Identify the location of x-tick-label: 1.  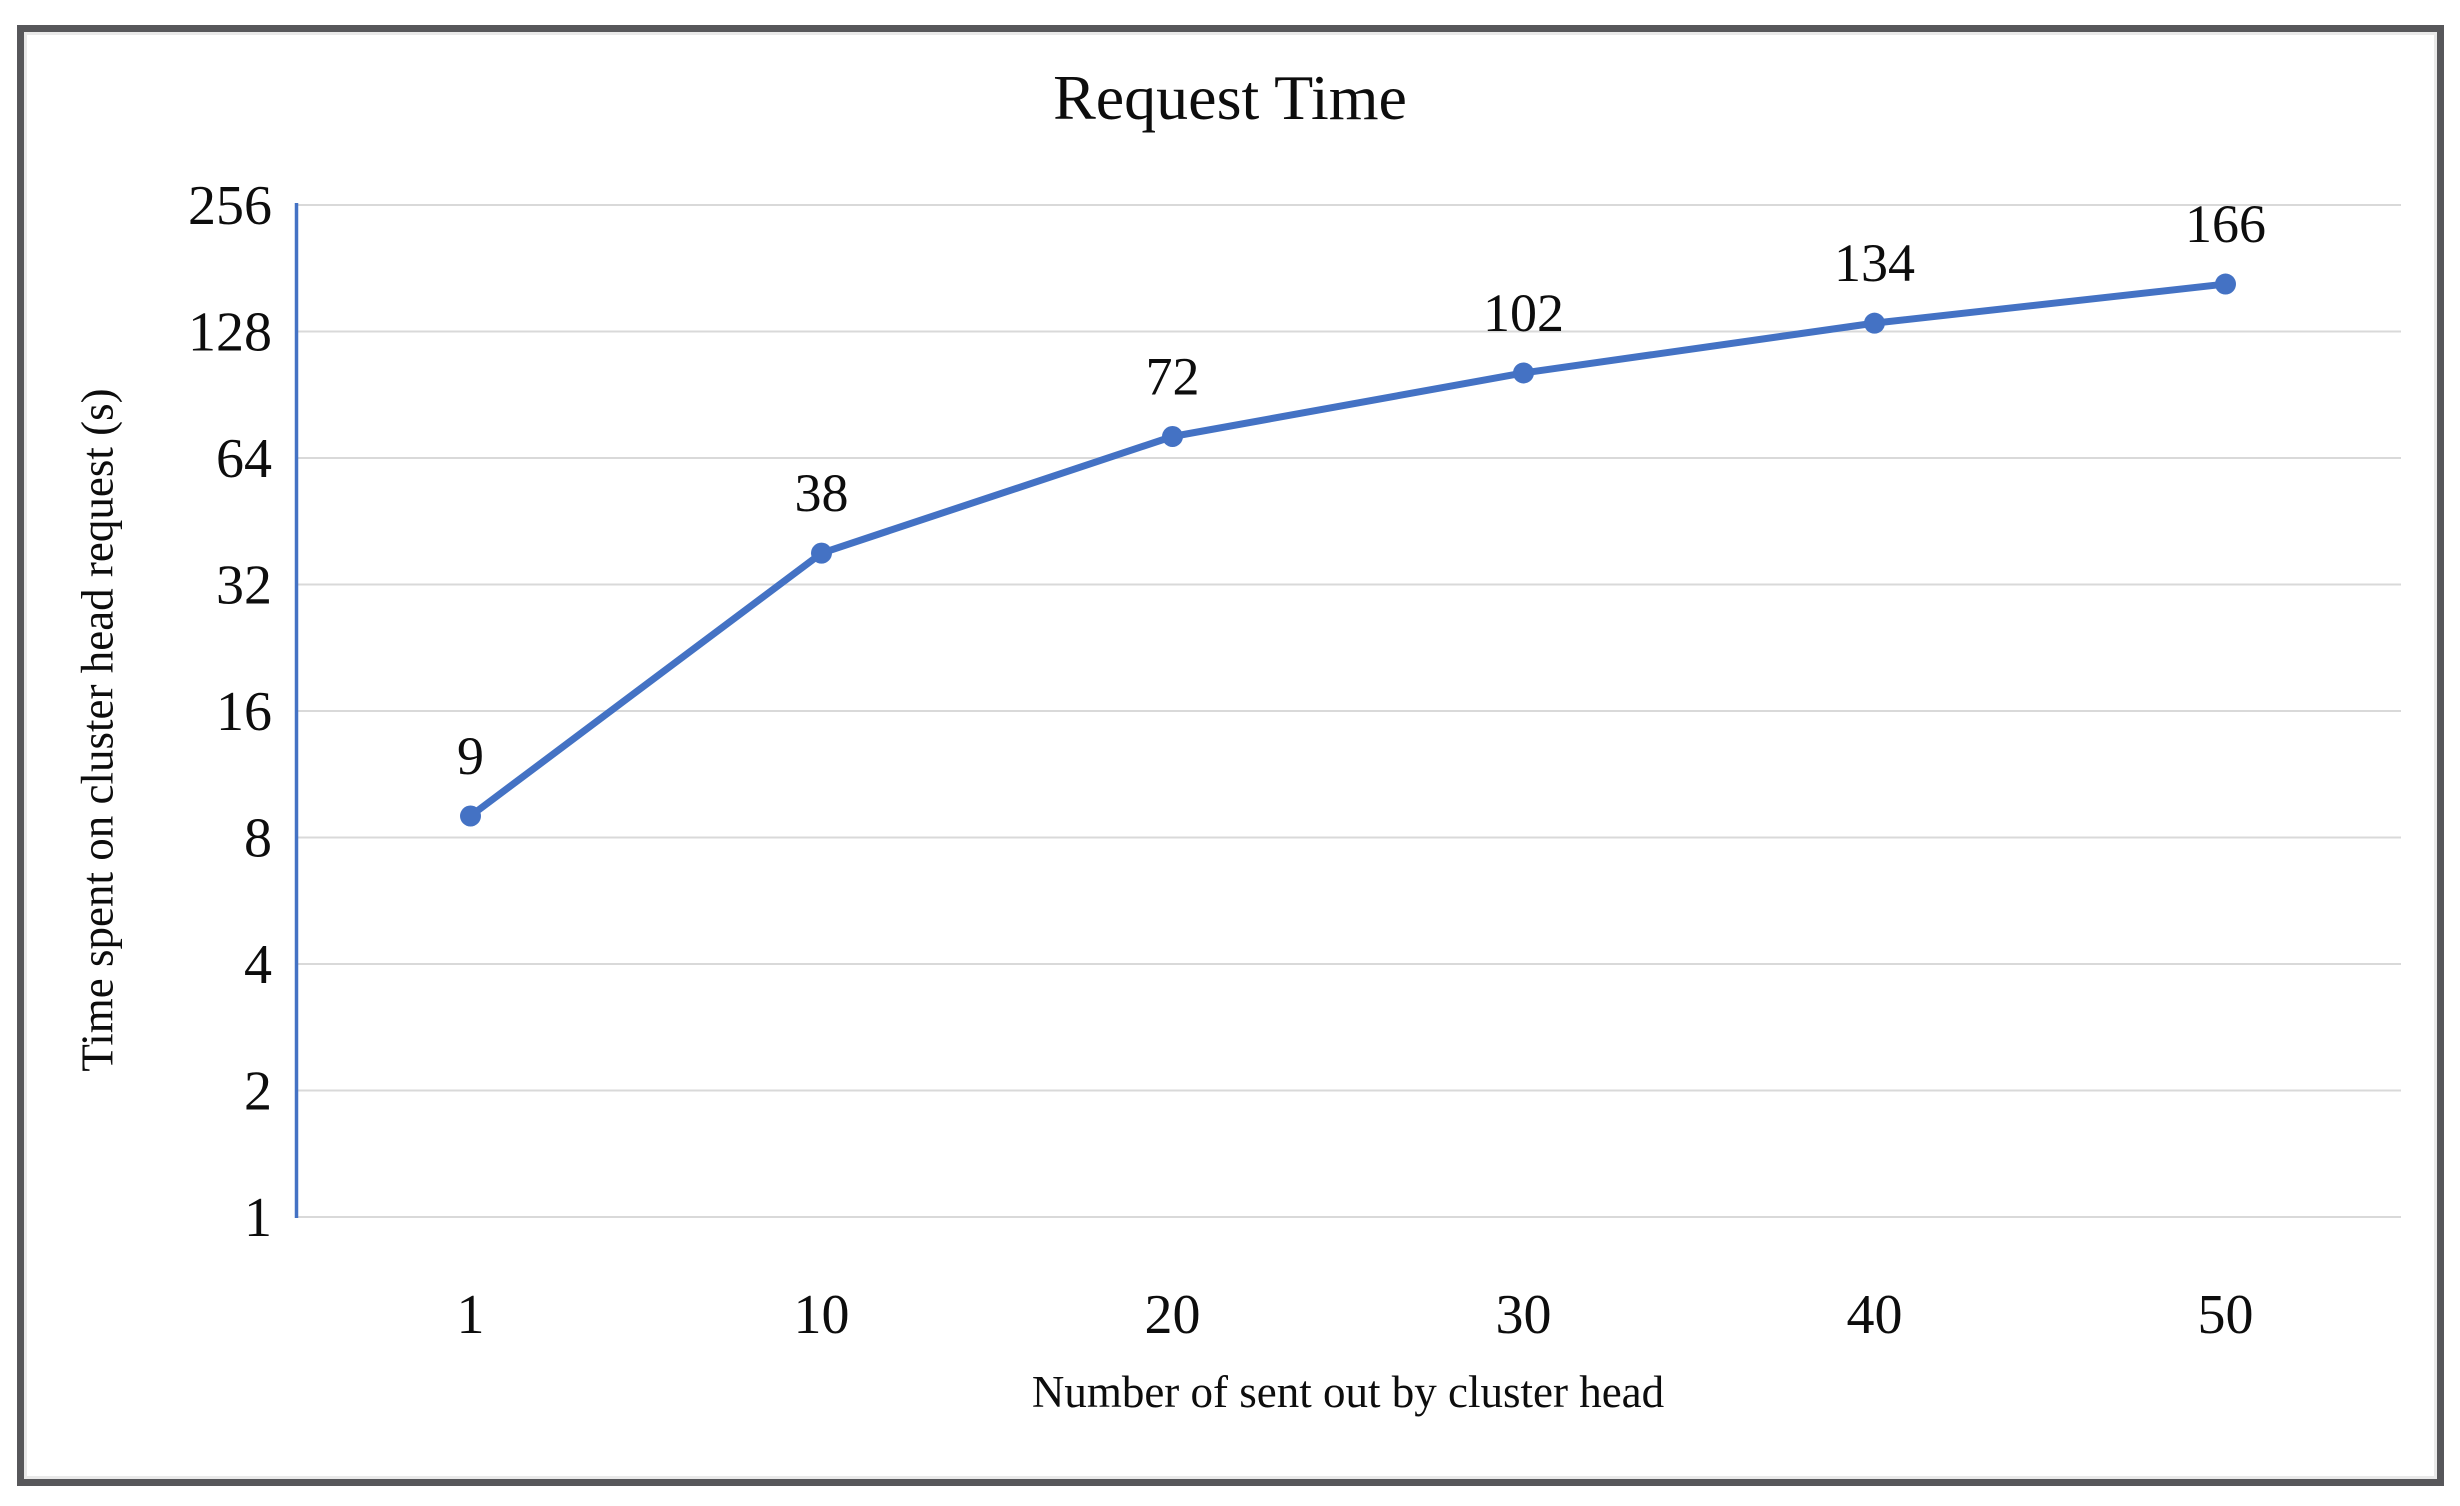
(471, 1315).